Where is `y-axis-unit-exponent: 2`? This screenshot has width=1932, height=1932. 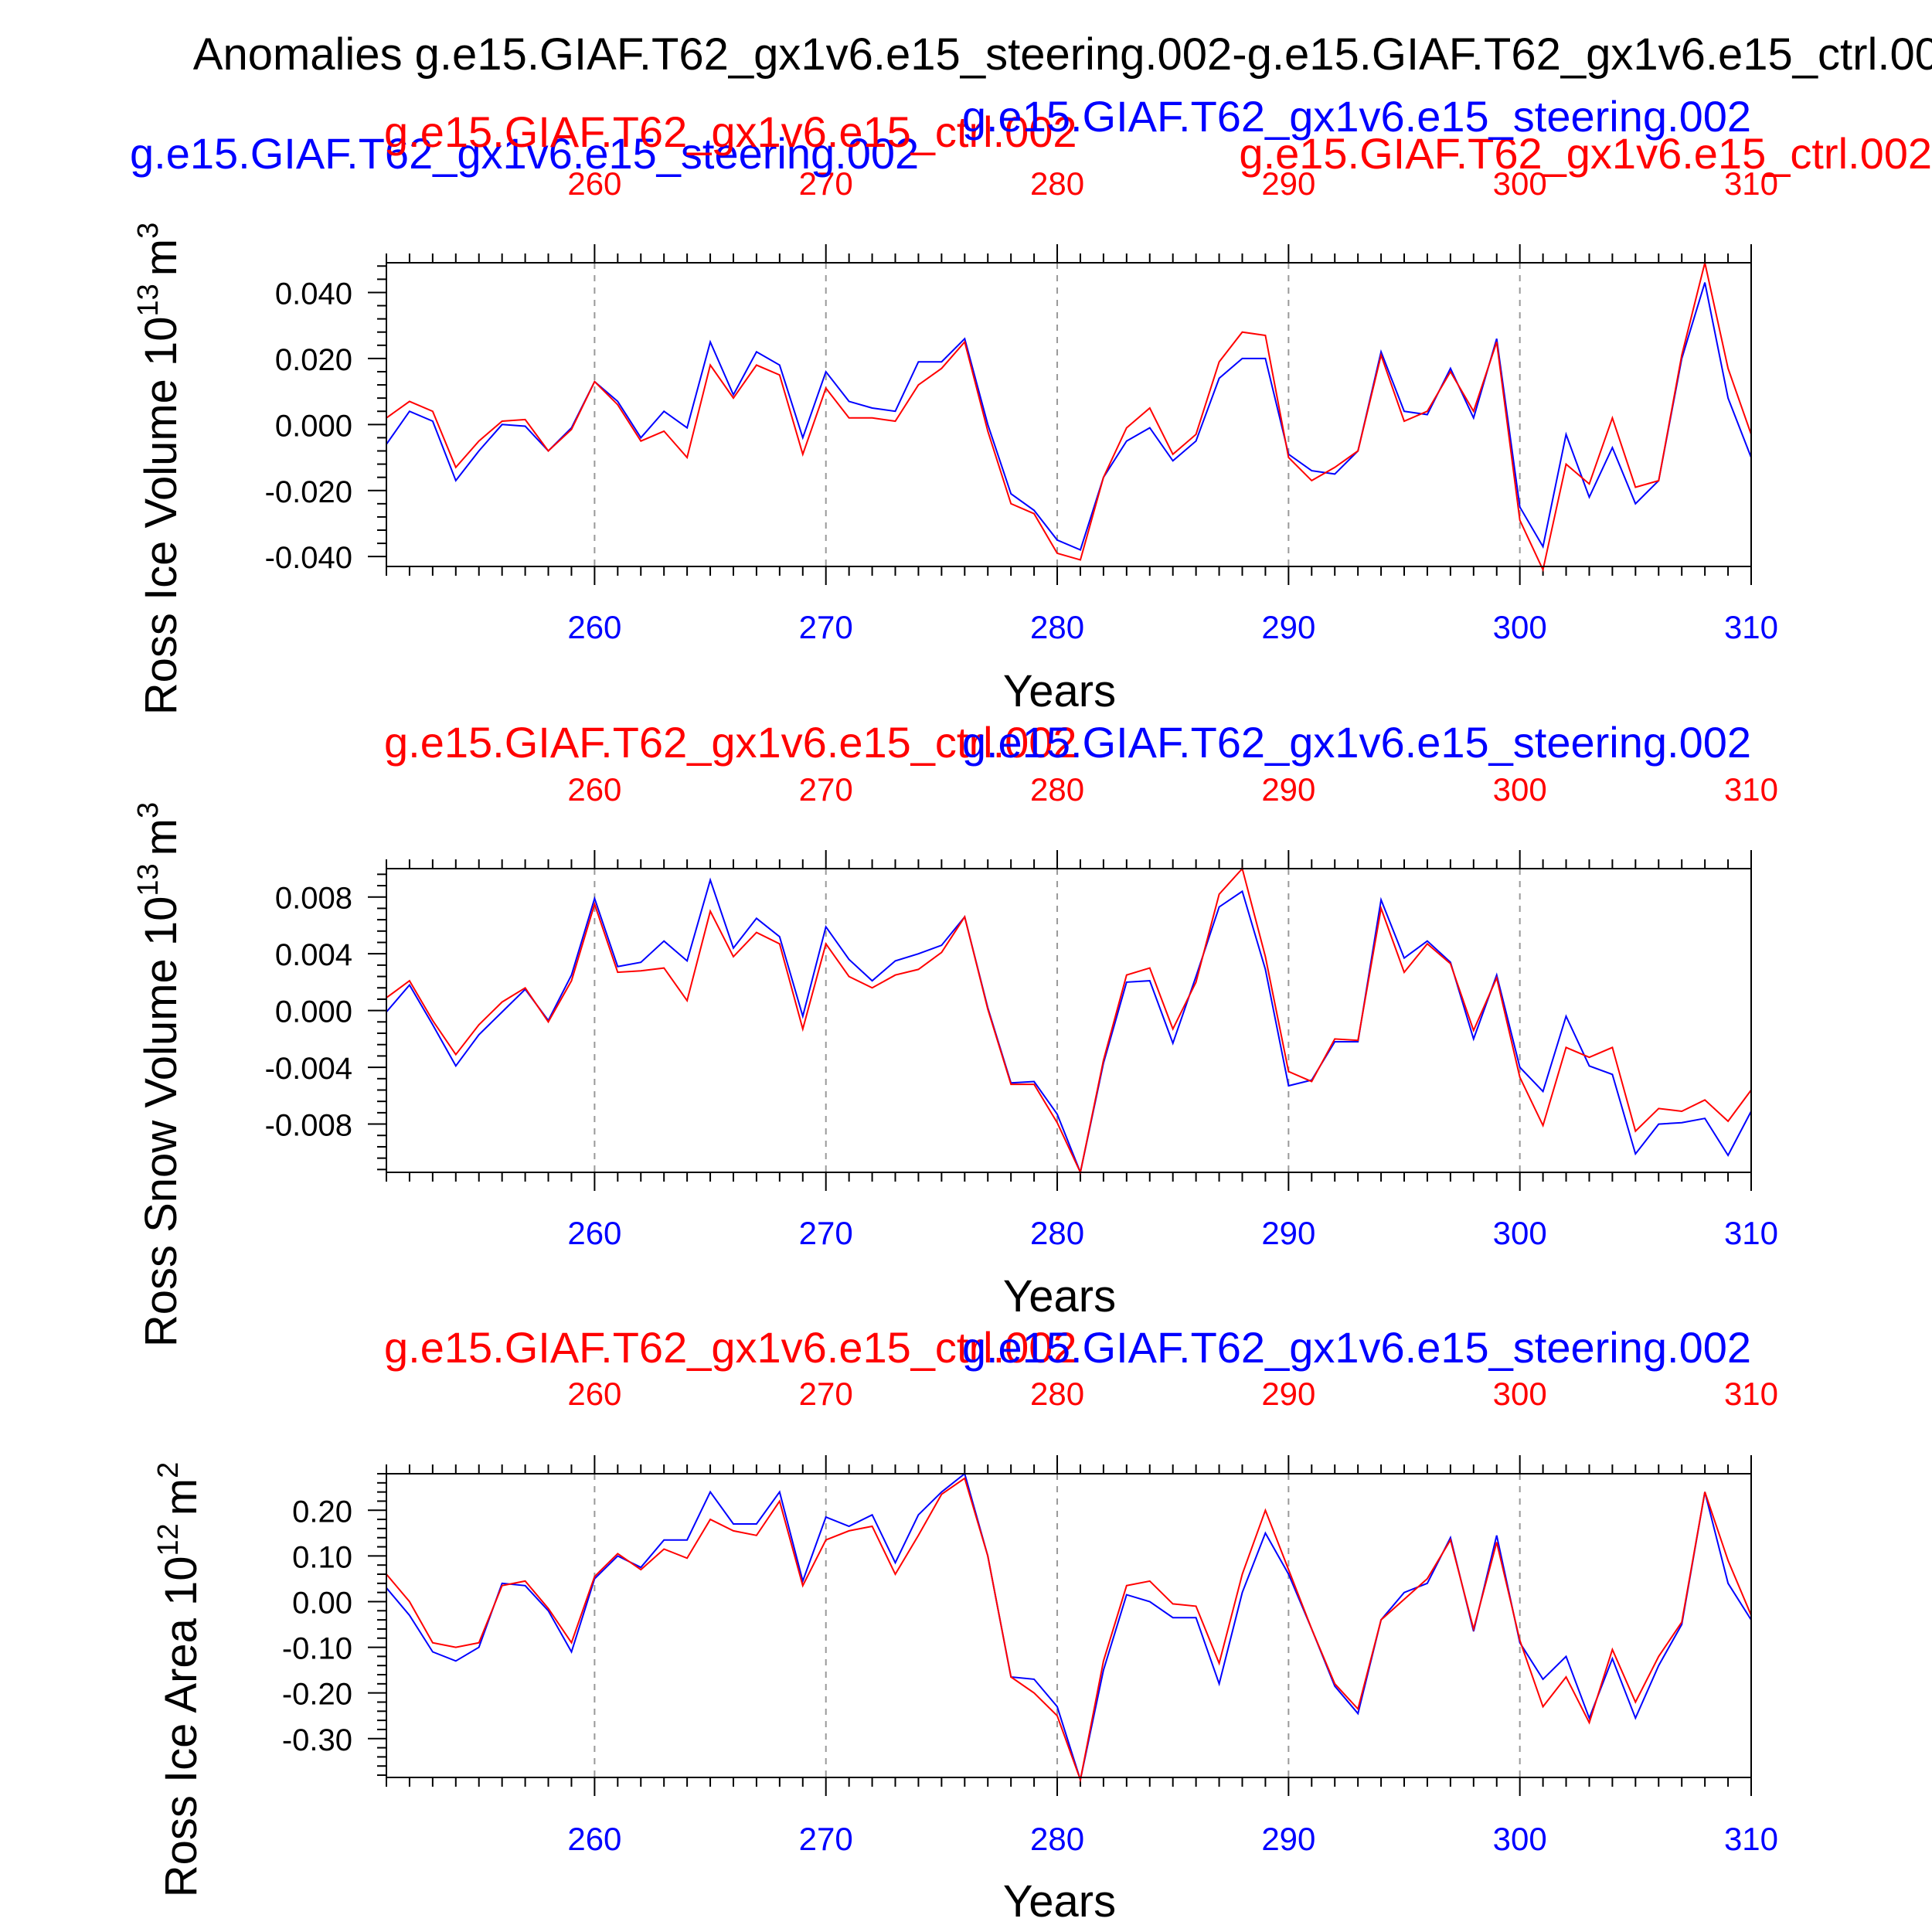
y-axis-unit-exponent: 2 is located at coordinates (168, 1470).